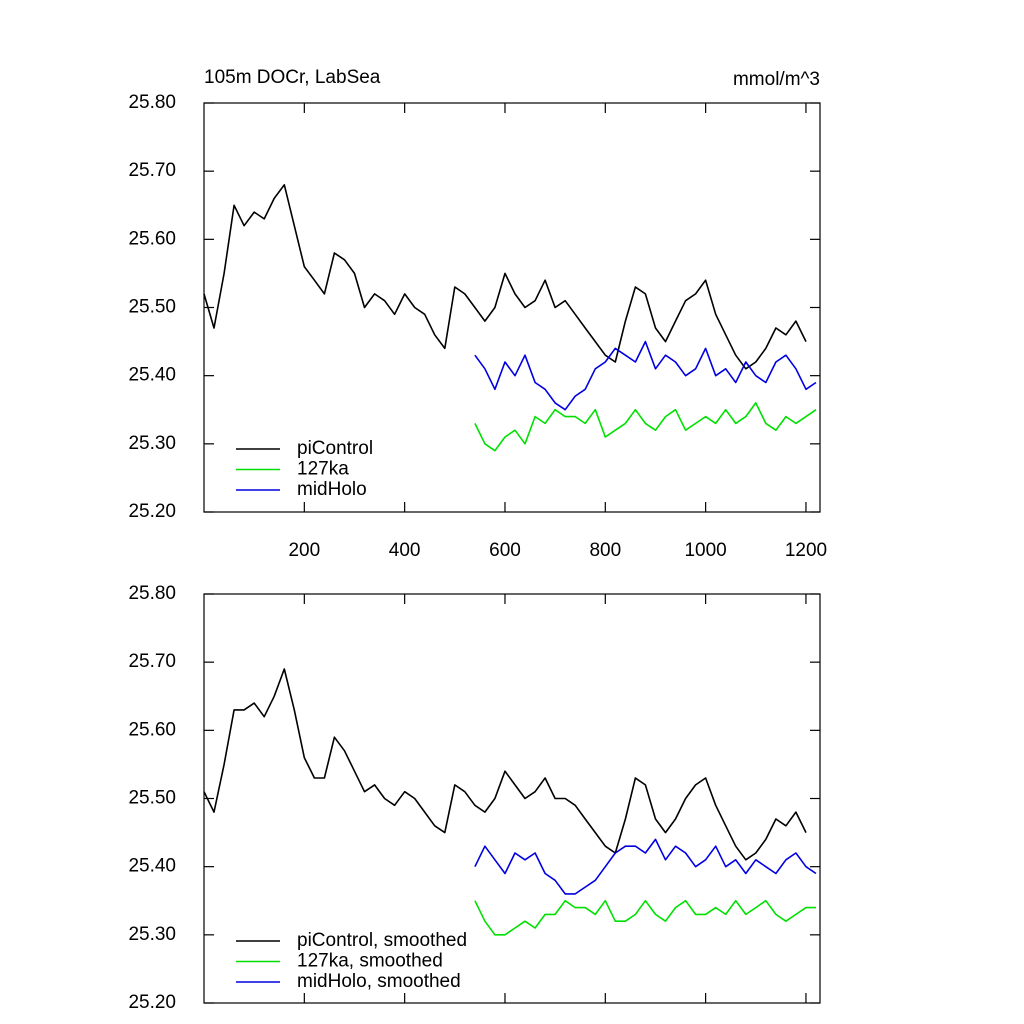 This screenshot has height=1024, width=1024. I want to click on legend-label: 127ka, so click(323, 469).